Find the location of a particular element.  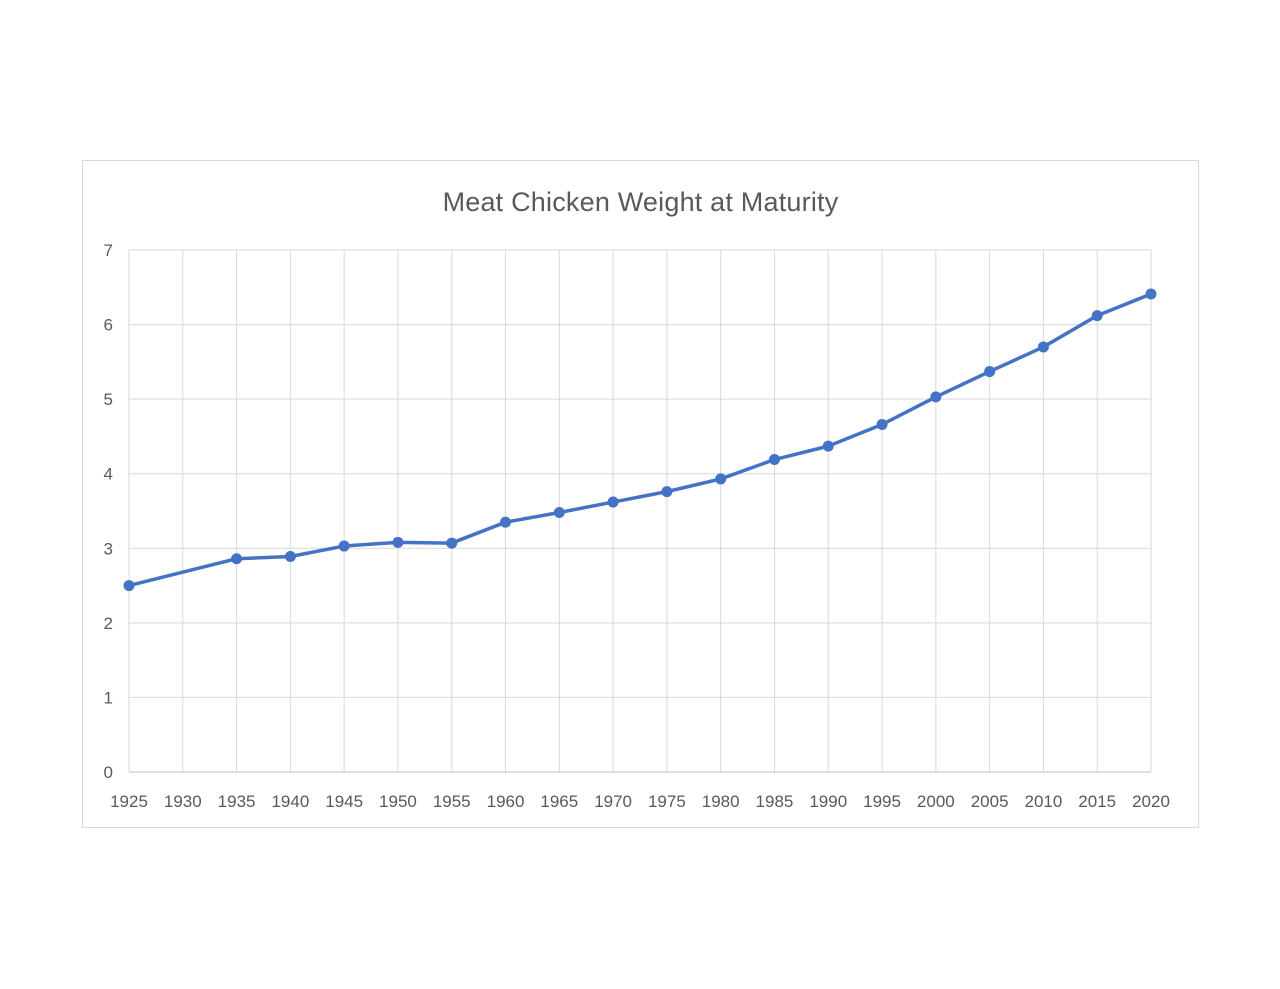

x-tick-label: 1950 is located at coordinates (398, 801).